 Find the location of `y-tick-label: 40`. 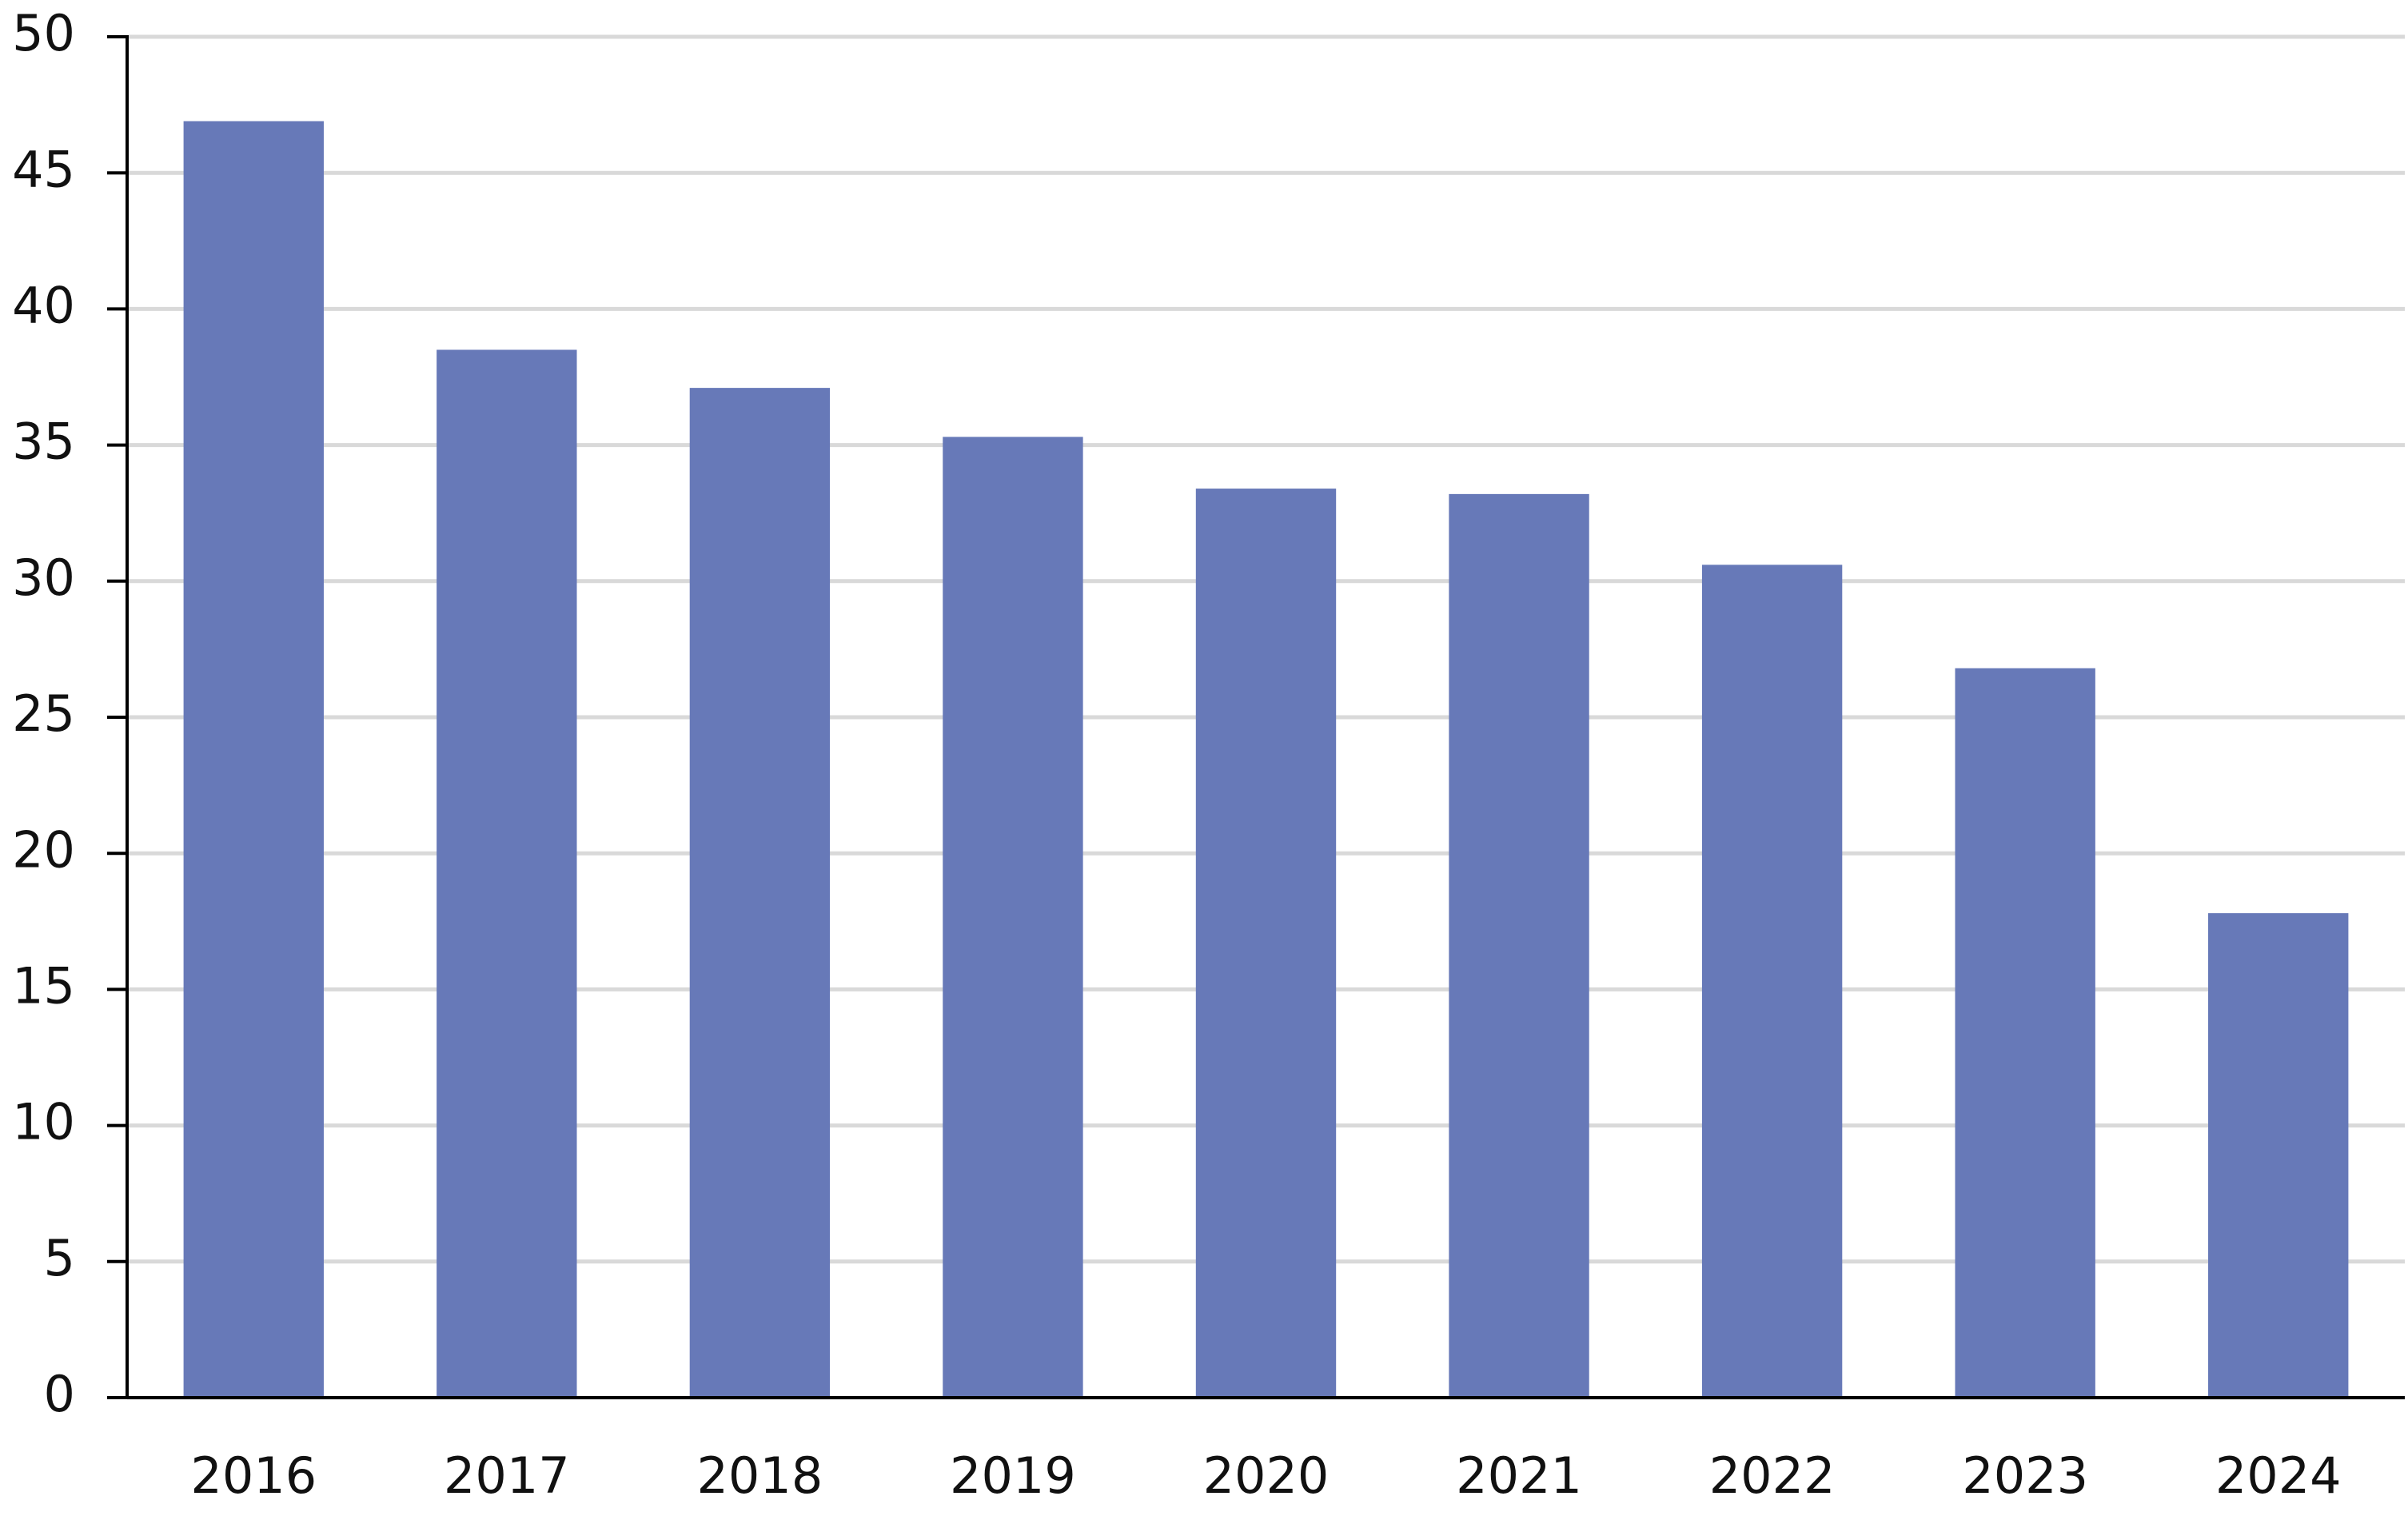

y-tick-label: 40 is located at coordinates (43, 305).